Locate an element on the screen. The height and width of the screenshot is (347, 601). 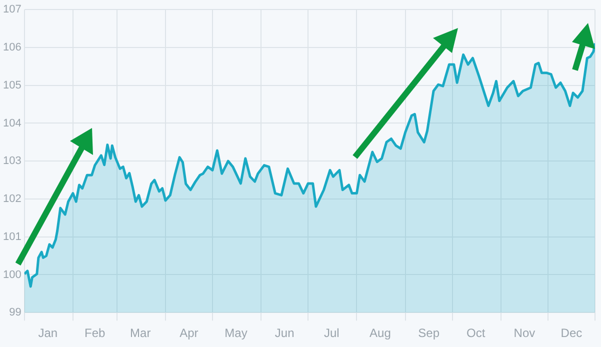
x-tick-label: Jul is located at coordinates (332, 333).